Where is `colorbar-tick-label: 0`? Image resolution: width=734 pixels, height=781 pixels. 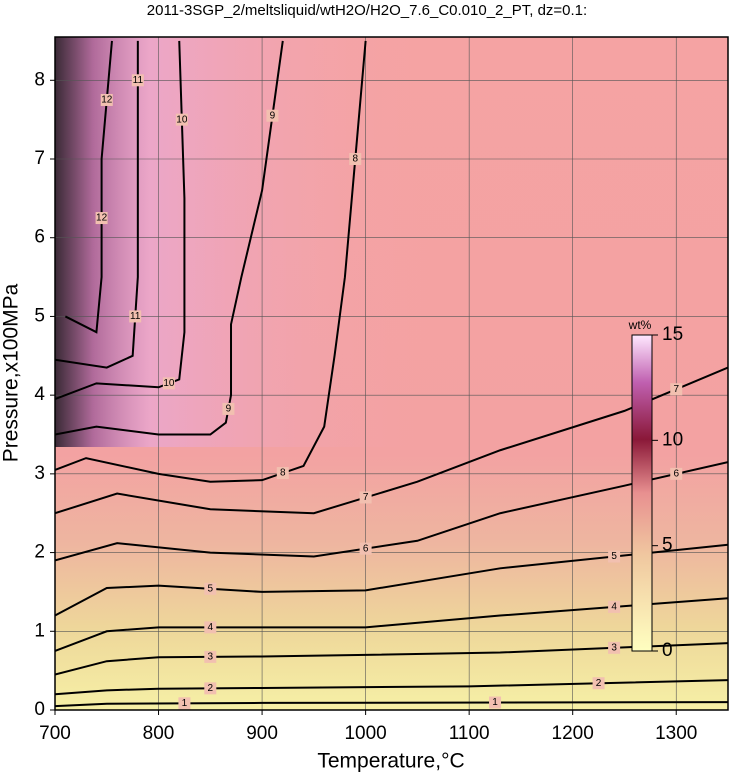
colorbar-tick-label: 0 is located at coordinates (667, 650).